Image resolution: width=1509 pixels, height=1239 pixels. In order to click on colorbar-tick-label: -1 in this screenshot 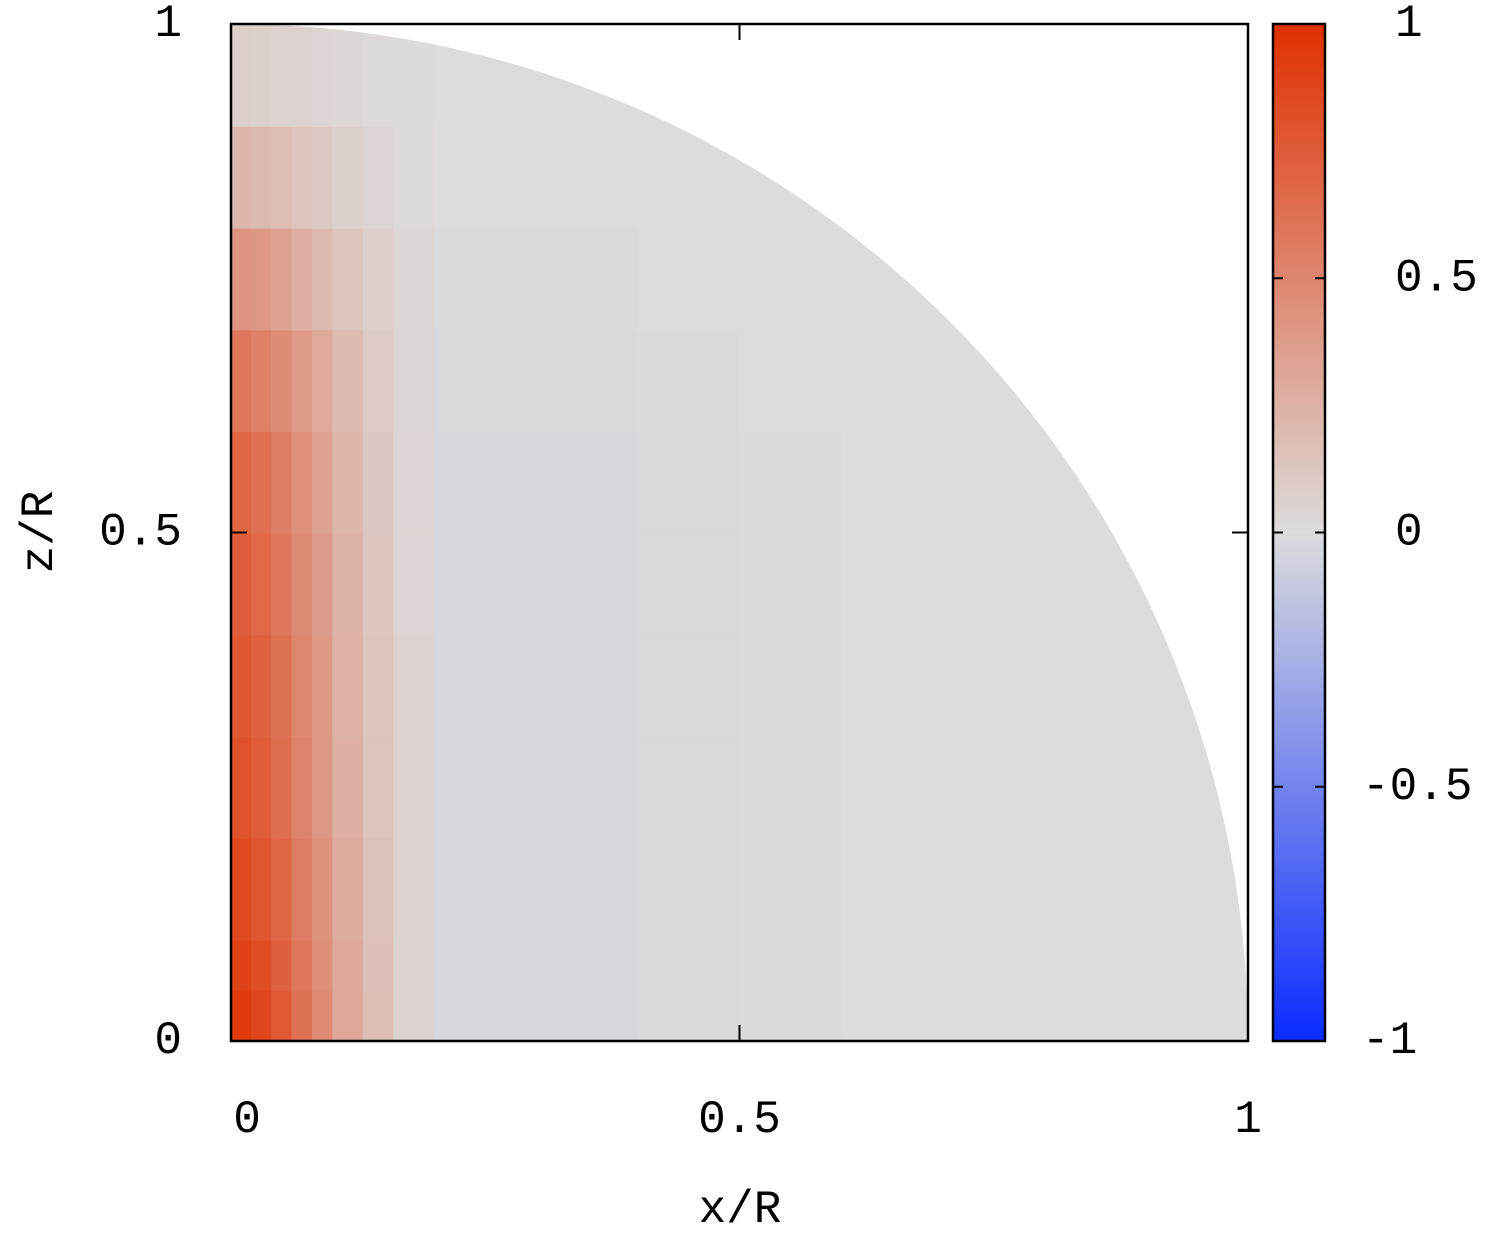, I will do `click(1389, 1041)`.